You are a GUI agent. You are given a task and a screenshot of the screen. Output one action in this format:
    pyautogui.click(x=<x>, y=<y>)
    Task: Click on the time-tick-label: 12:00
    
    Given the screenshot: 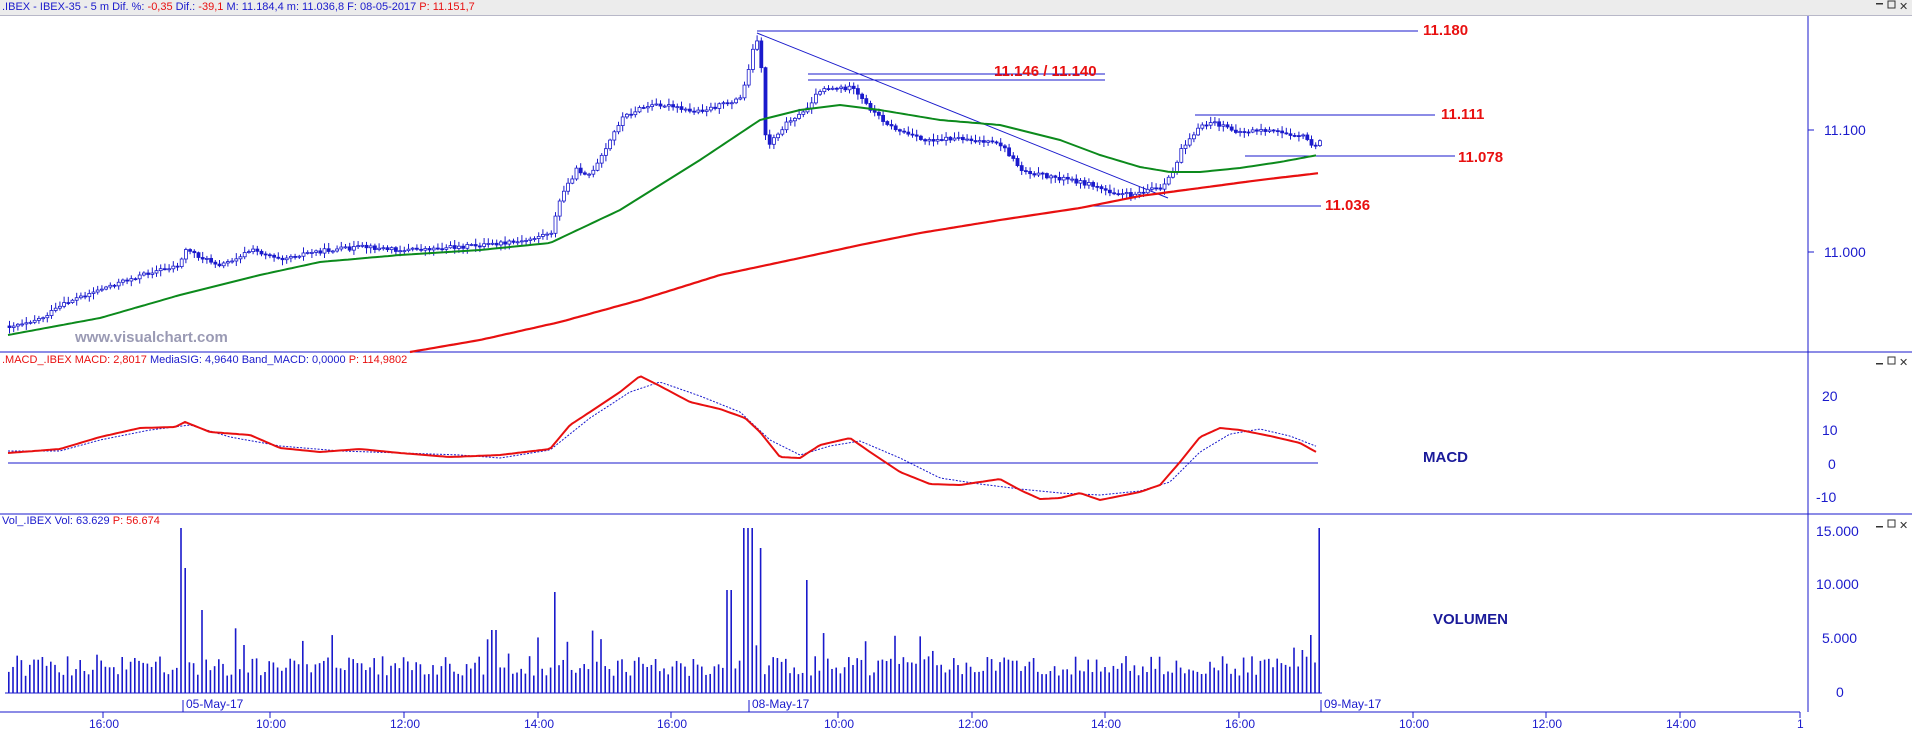 What is the action you would take?
    pyautogui.click(x=405, y=724)
    